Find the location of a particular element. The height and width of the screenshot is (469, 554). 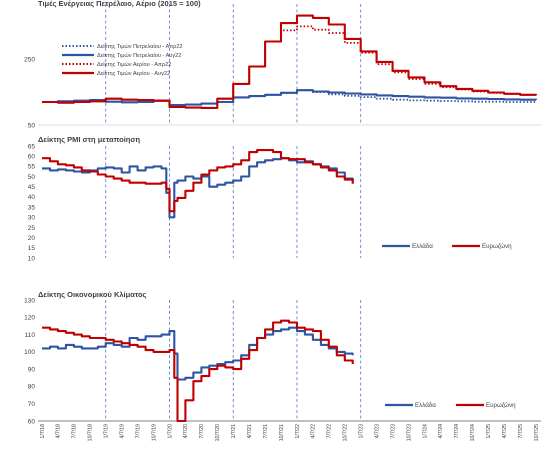

y-tick-label: 25 is located at coordinates (32, 228).